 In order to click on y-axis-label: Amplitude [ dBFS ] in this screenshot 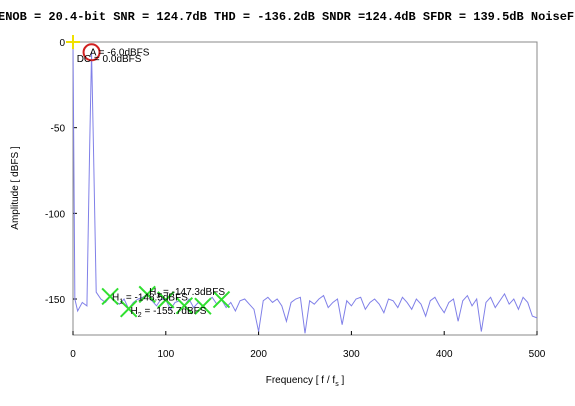, I will do `click(15, 188)`.